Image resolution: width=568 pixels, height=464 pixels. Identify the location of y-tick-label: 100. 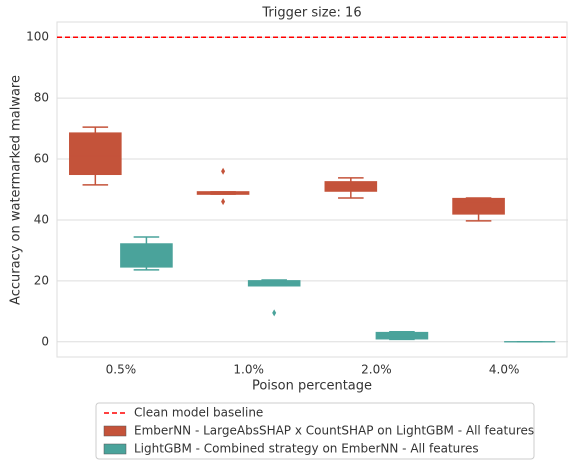
(37, 37).